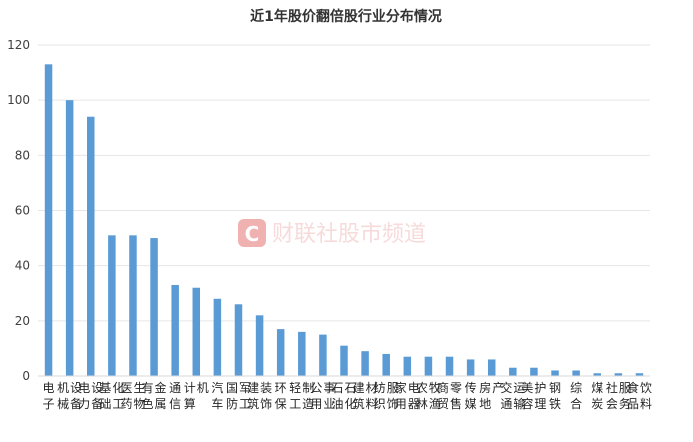 This screenshot has height=442, width=693. Describe the element at coordinates (527, 388) in the screenshot. I see `x-tick-char: 美` at that location.